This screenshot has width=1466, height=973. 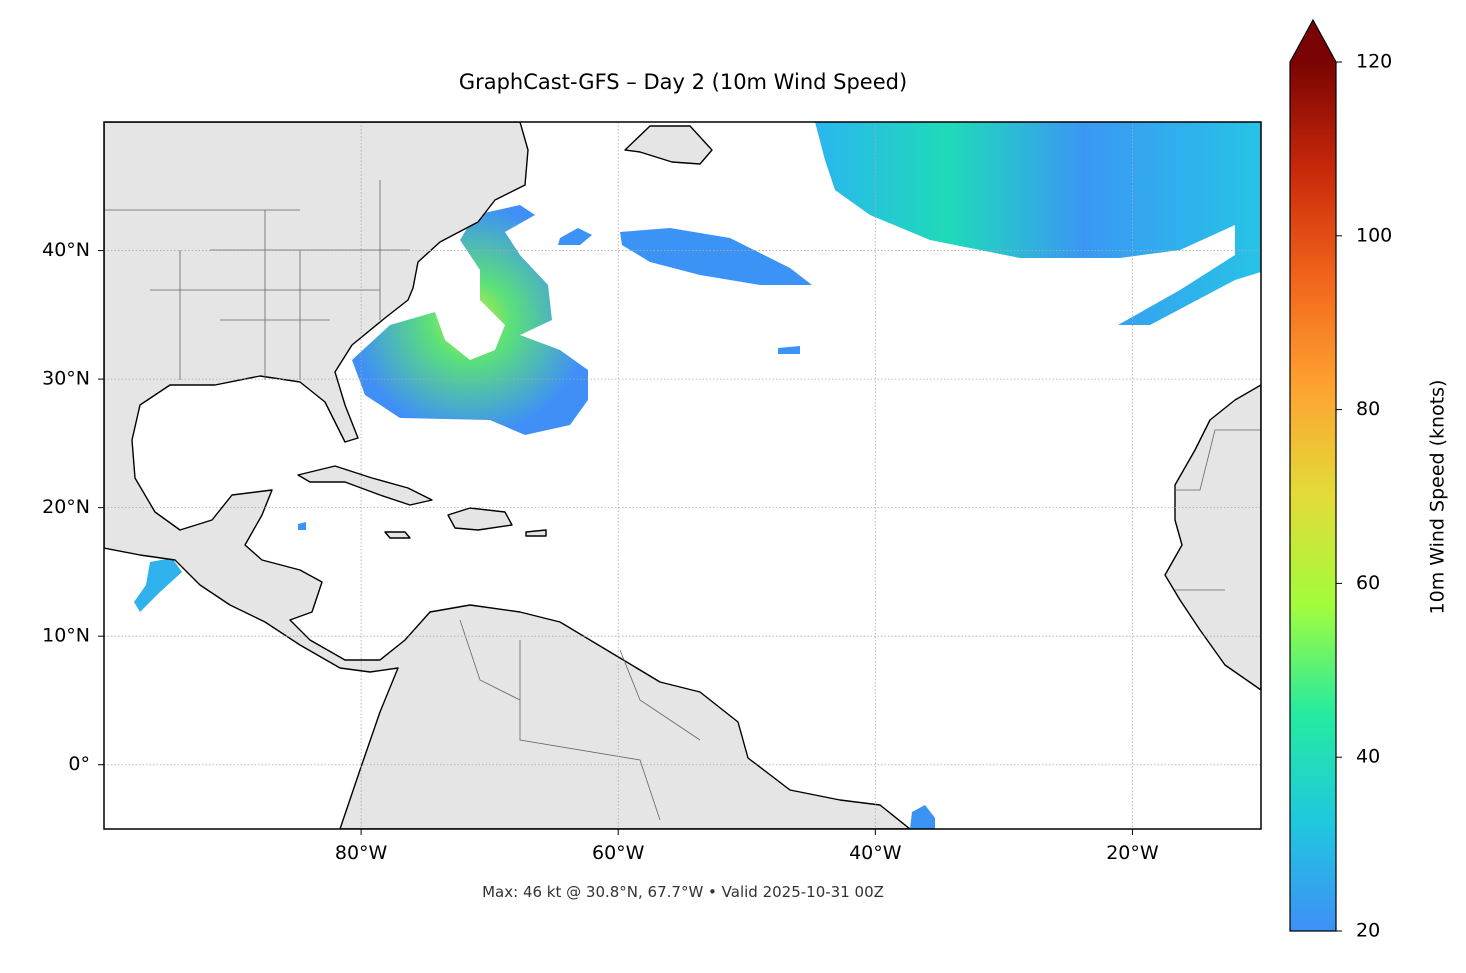 What do you see at coordinates (875, 853) in the screenshot?
I see `x-tick-label: 40°W` at bounding box center [875, 853].